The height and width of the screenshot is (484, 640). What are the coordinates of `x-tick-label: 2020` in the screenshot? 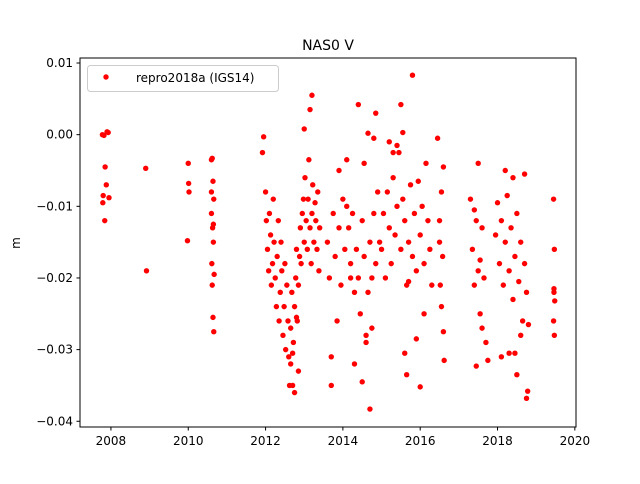 It's located at (575, 441).